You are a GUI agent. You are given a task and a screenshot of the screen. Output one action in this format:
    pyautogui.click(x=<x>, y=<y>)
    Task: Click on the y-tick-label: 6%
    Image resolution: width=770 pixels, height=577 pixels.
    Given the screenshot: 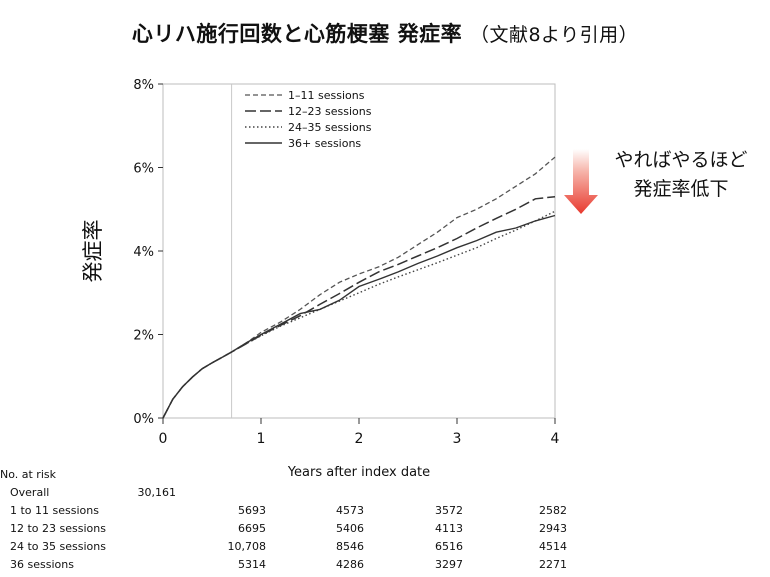 What is the action you would take?
    pyautogui.click(x=143, y=169)
    